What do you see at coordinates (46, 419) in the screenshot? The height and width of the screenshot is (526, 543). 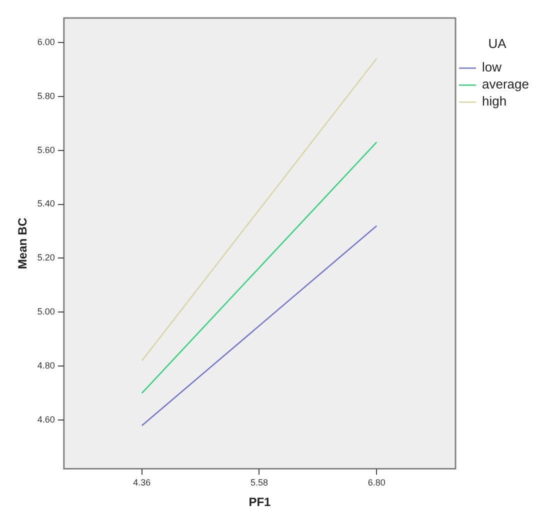 I see `y-tick-label: 4.60` at bounding box center [46, 419].